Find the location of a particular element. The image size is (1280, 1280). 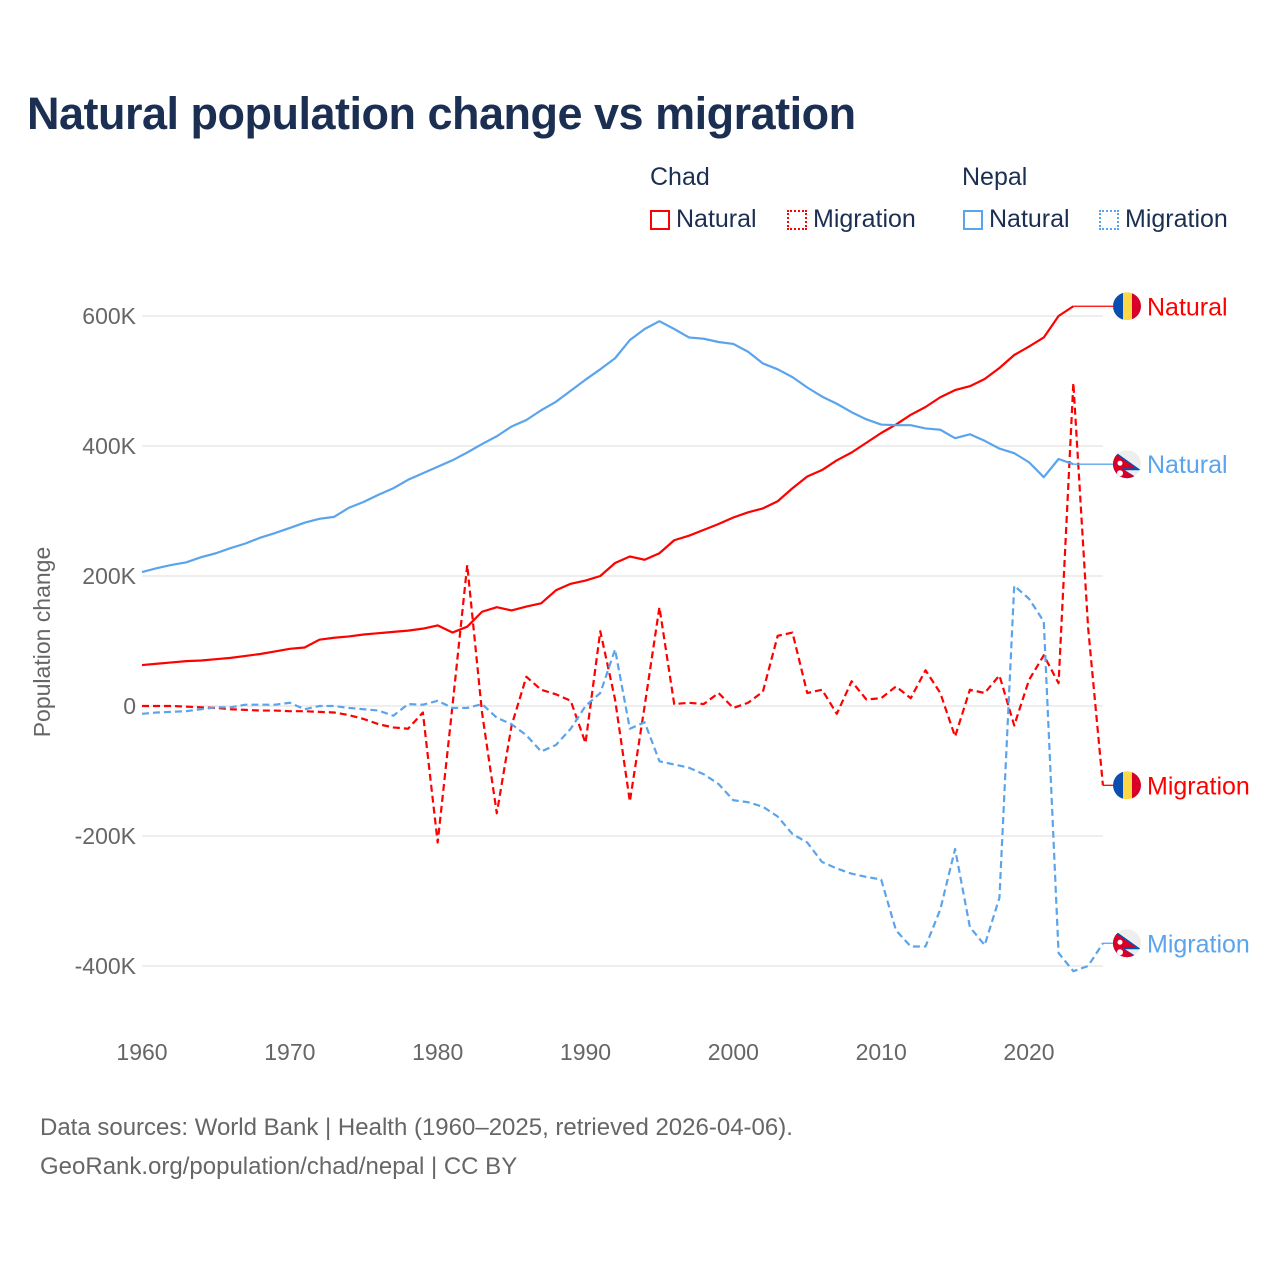

legend-chad-natural: Natural is located at coordinates (703, 219).